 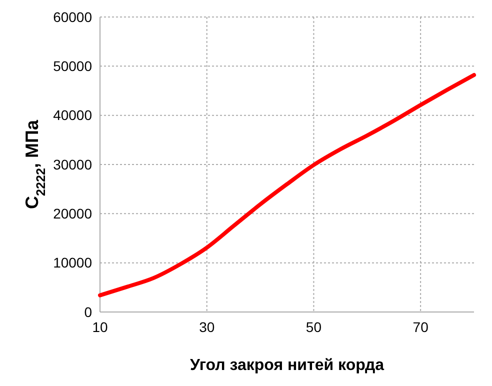 I want to click on y-tick-label: 10000, so click(x=72, y=262).